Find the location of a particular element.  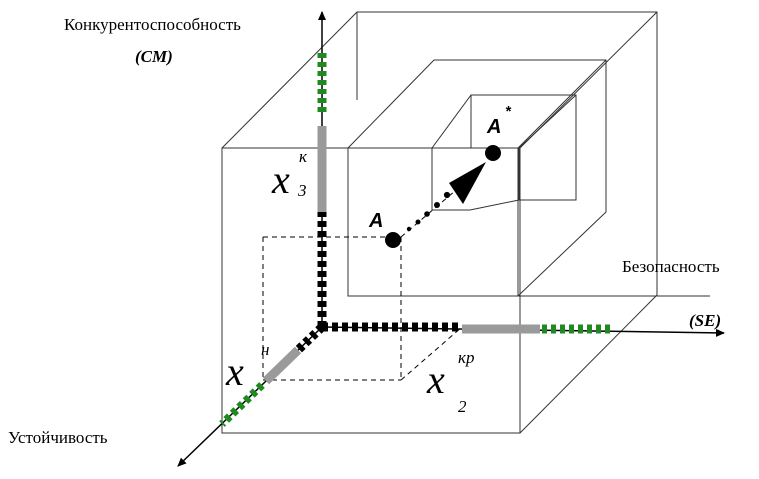

diagonal-axis-striped-segment is located at coordinates (310, 338).